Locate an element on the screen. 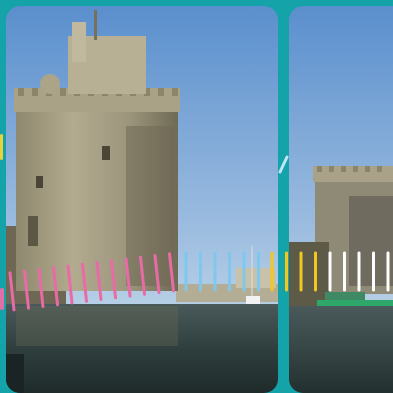  water is located at coordinates (341, 349).